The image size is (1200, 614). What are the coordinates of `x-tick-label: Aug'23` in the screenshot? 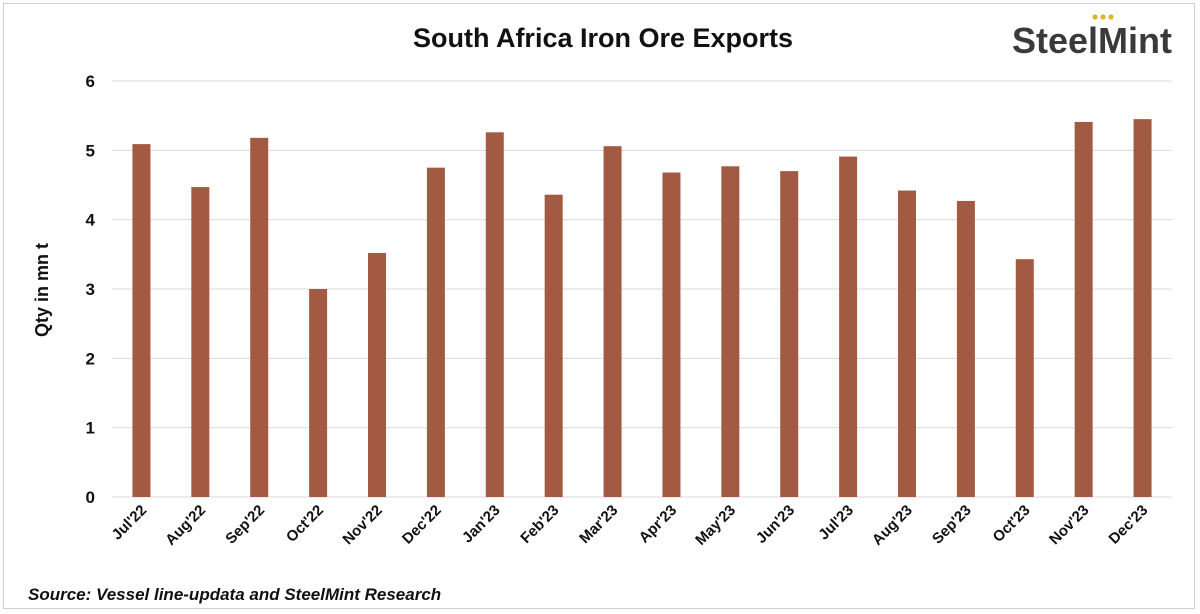 It's located at (892, 525).